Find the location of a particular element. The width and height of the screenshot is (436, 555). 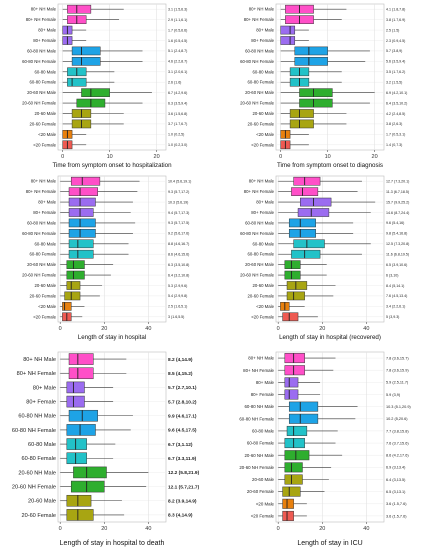

box-60-80-nh-male is located at coordinates (325, 51).